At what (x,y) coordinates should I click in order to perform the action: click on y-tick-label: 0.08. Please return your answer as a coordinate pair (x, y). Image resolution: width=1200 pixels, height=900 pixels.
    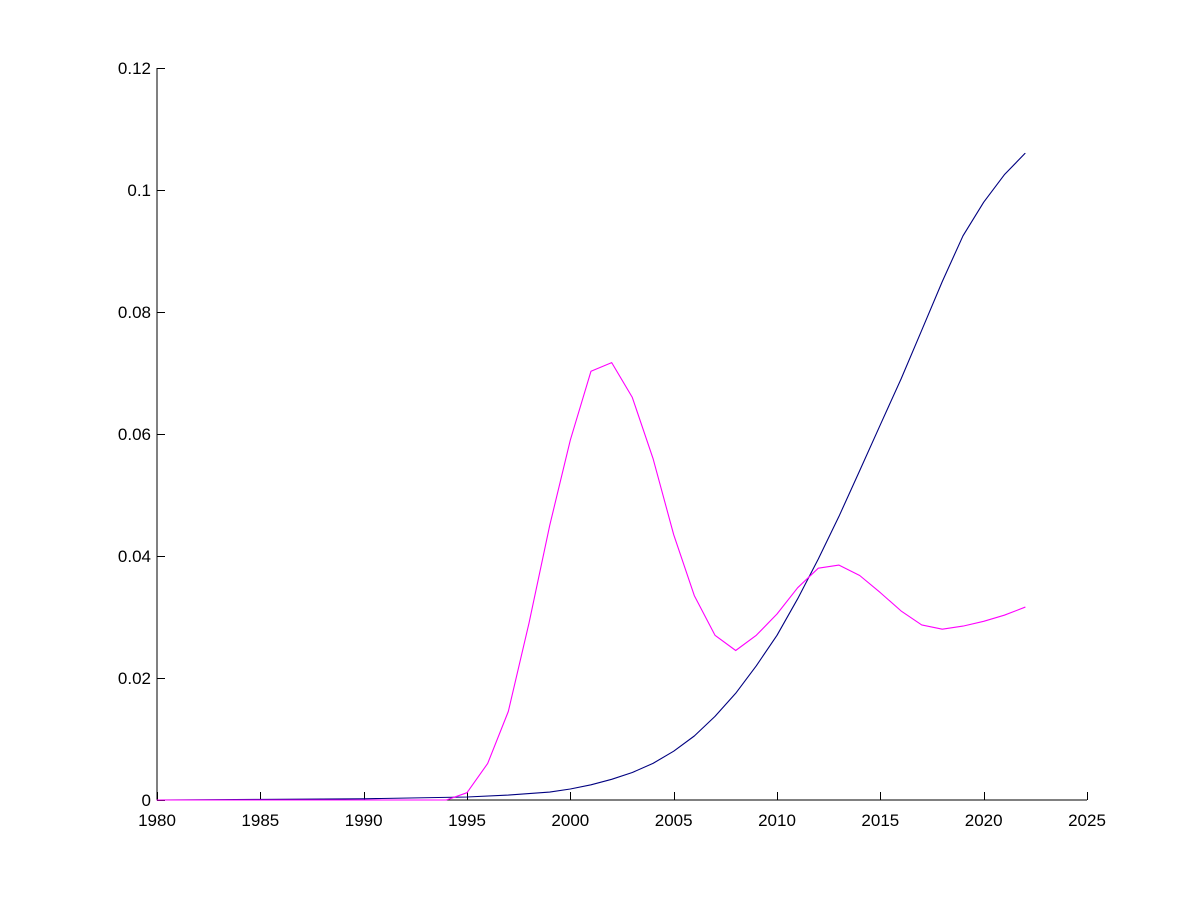
    Looking at the image, I should click on (134, 312).